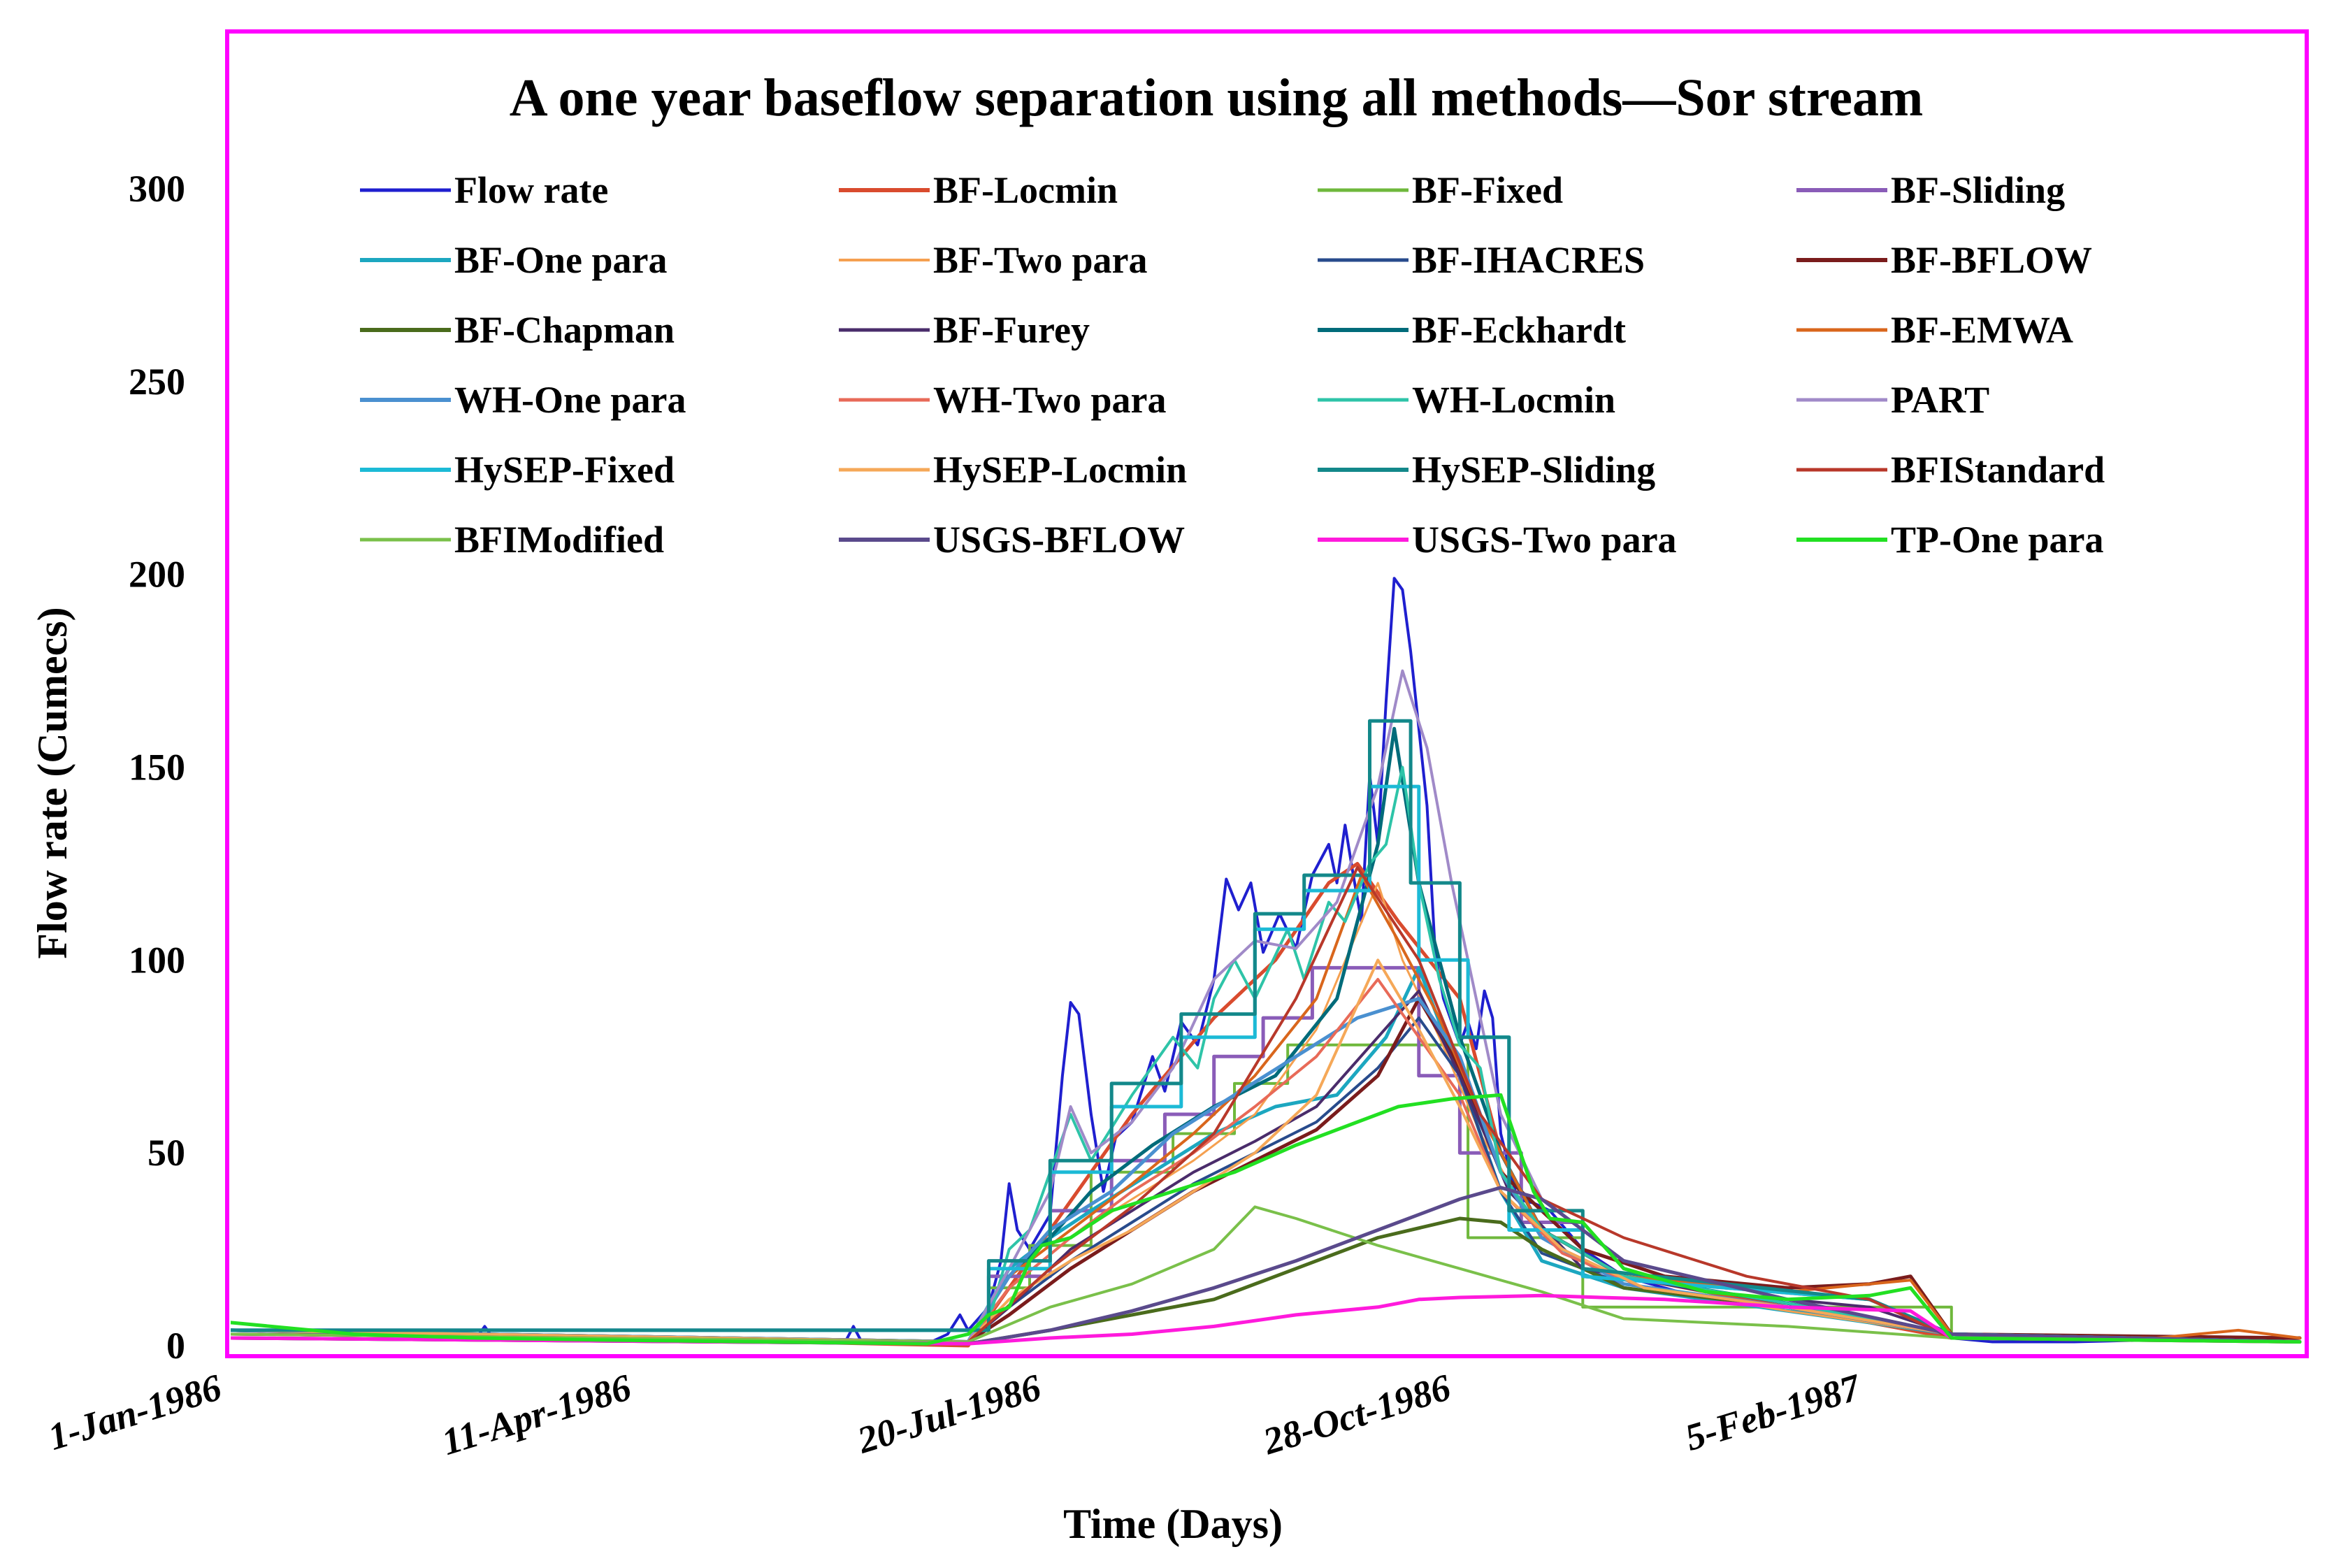  What do you see at coordinates (175, 1346) in the screenshot?
I see `y-tick-label: 0` at bounding box center [175, 1346].